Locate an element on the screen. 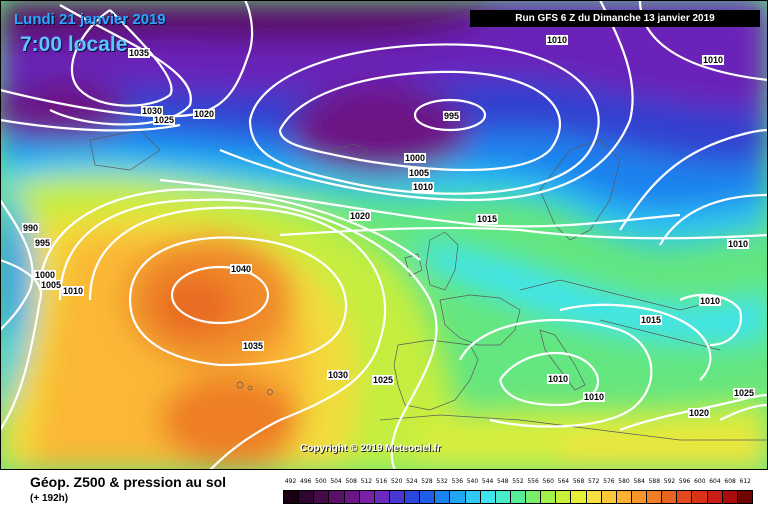  scale-tick-label: 588 is located at coordinates (654, 481).